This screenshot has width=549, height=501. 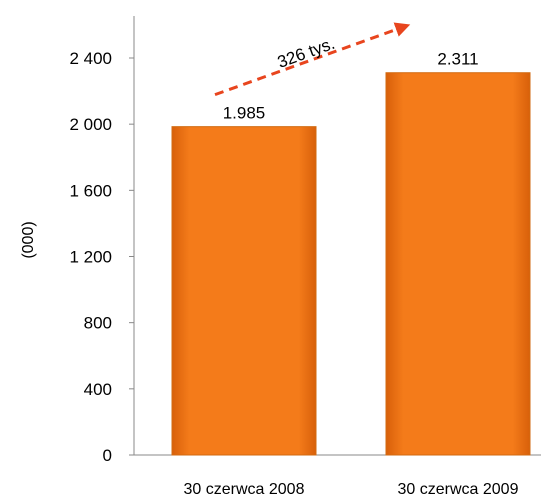 I want to click on category-label: 30 czerwca 2008, so click(x=244, y=489).